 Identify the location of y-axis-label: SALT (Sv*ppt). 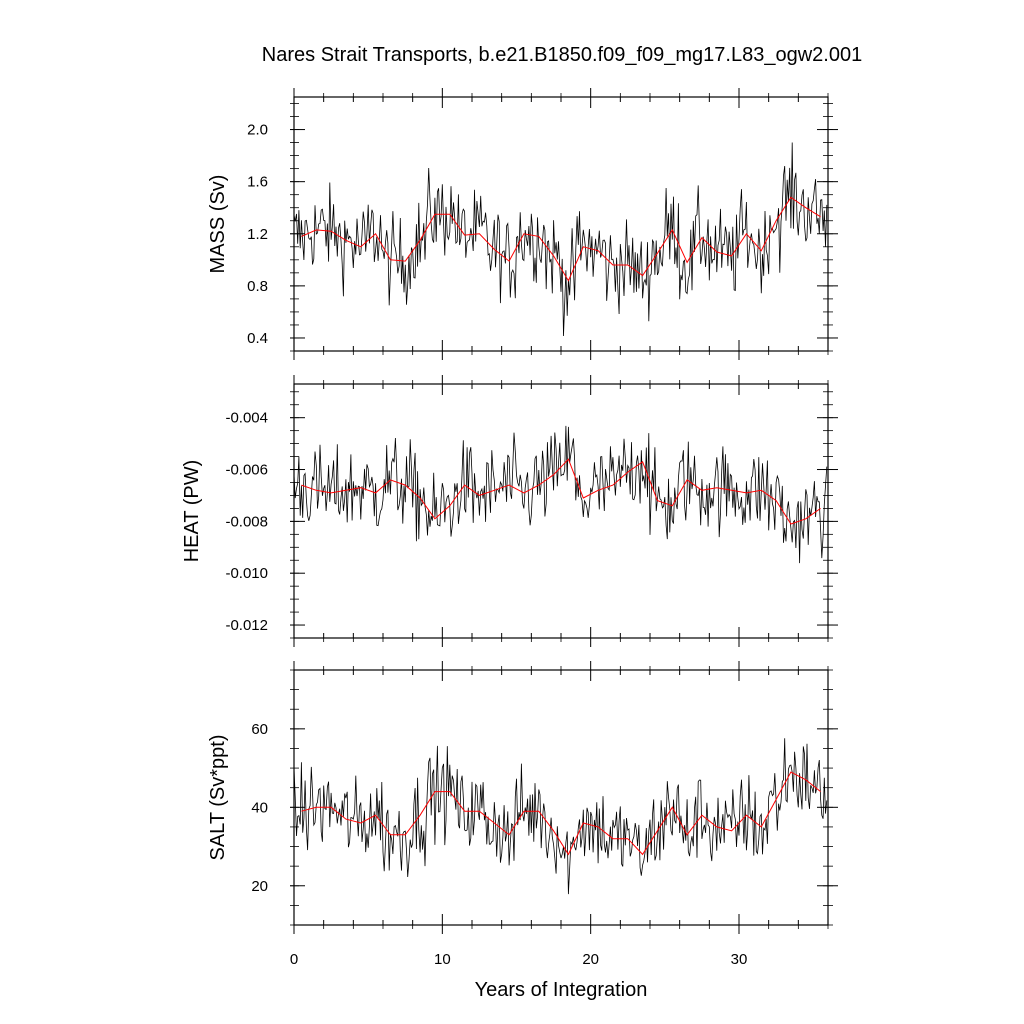
(218, 798).